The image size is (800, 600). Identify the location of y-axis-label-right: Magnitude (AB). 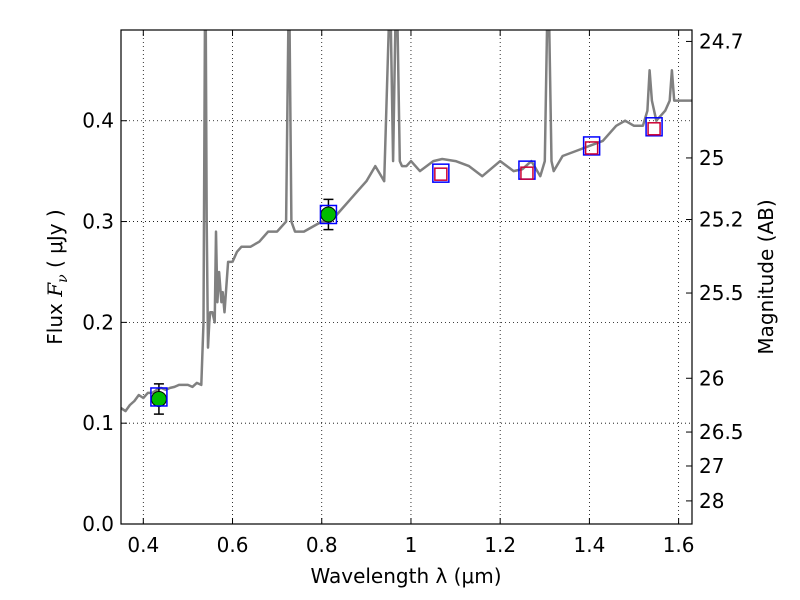
(766, 276).